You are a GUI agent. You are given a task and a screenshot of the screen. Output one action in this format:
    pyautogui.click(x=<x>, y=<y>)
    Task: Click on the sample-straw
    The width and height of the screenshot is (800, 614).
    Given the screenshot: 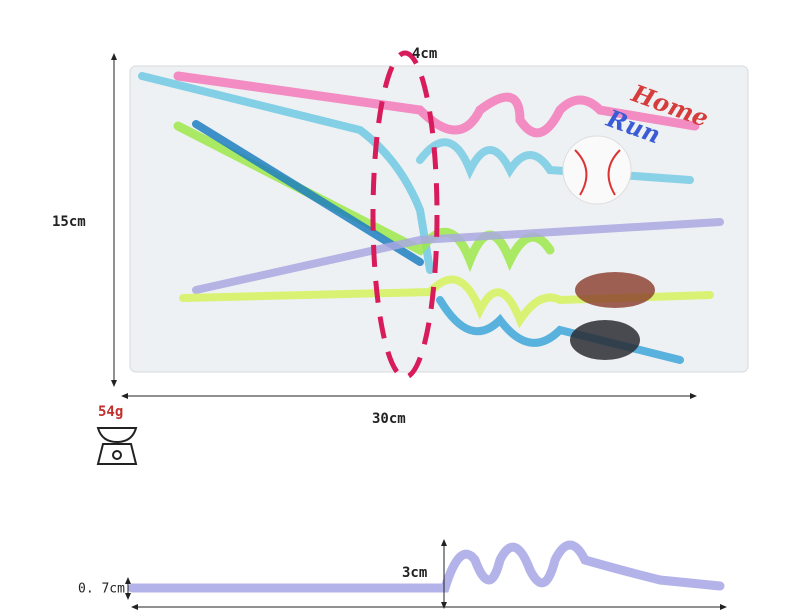 What is the action you would take?
    pyautogui.click(x=426, y=566)
    